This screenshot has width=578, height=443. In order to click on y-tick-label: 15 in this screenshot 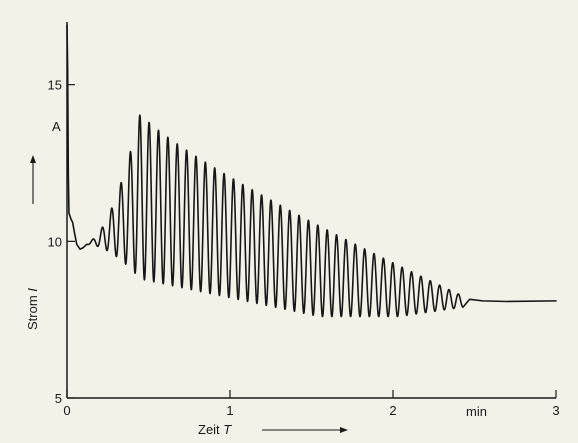, I will do `click(55, 85)`.